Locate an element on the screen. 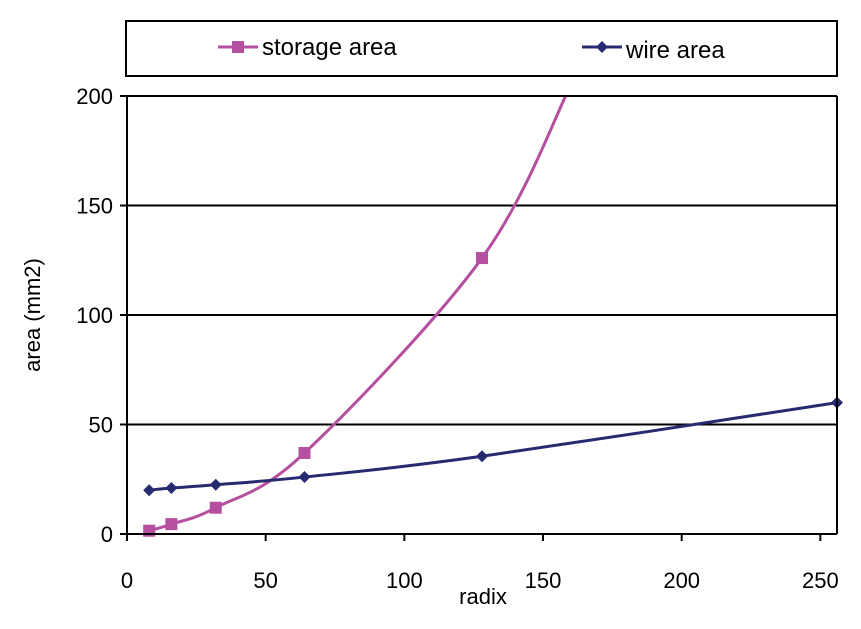  x-tick-label-200: 200 is located at coordinates (681, 580).